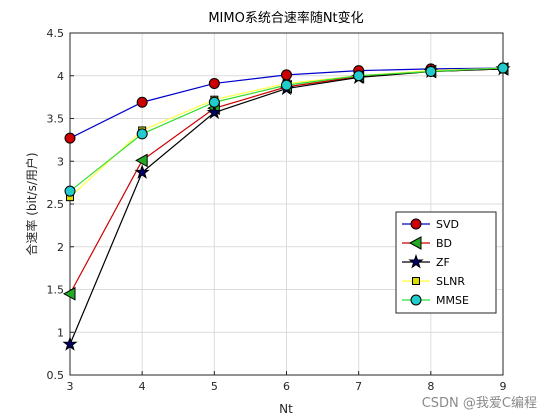 The height and width of the screenshot is (417, 549). I want to click on x-tick-label: 6, so click(286, 386).